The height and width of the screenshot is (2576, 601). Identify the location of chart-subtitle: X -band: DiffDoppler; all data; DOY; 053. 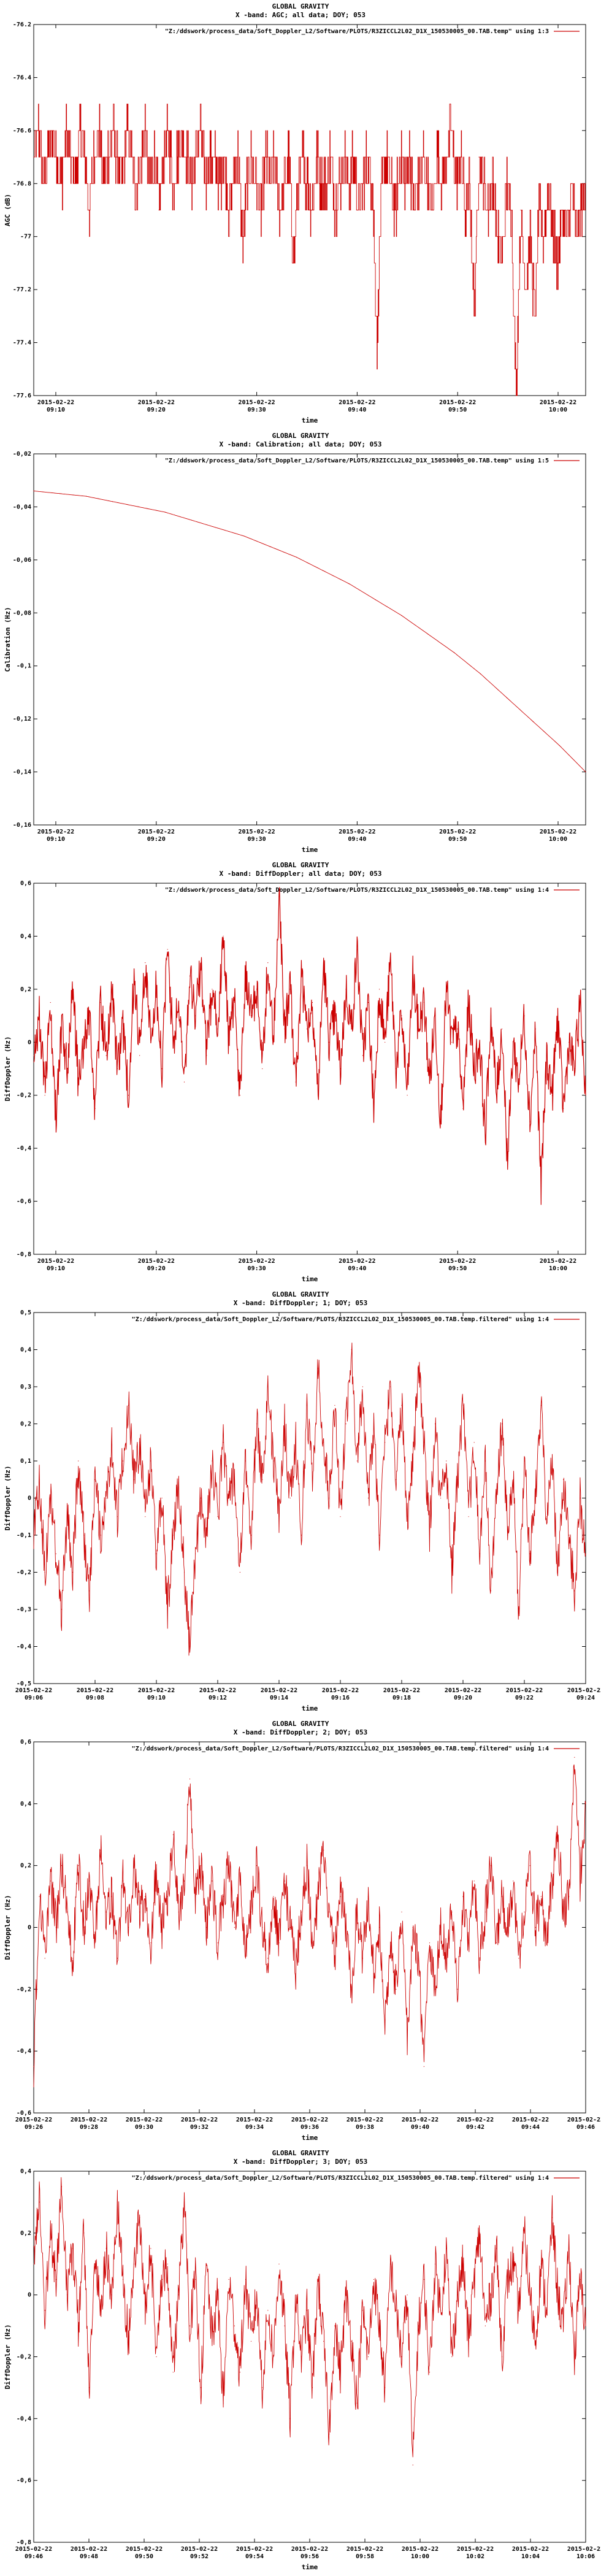
(301, 874).